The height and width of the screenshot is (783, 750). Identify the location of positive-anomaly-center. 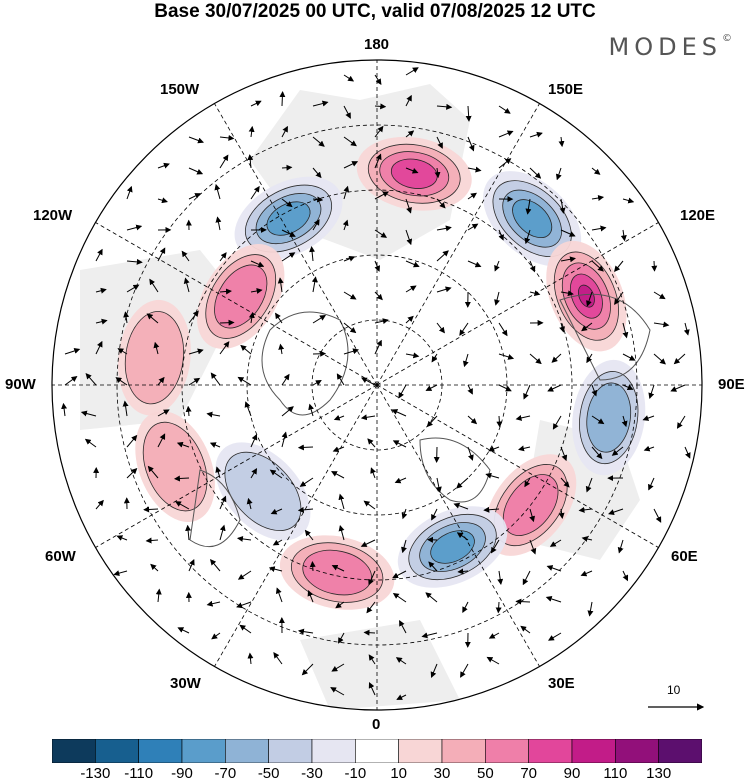
(586, 296).